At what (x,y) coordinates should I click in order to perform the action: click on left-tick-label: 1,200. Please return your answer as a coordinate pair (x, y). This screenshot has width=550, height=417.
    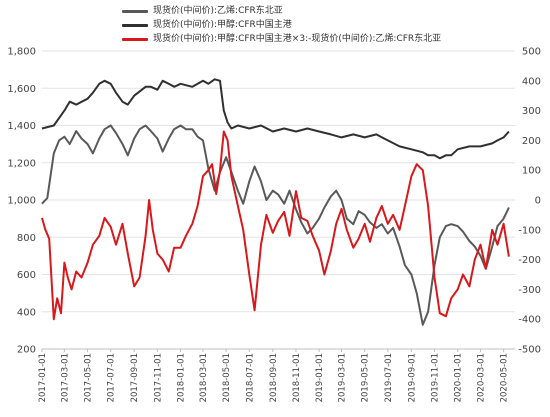
    Looking at the image, I should click on (21, 163).